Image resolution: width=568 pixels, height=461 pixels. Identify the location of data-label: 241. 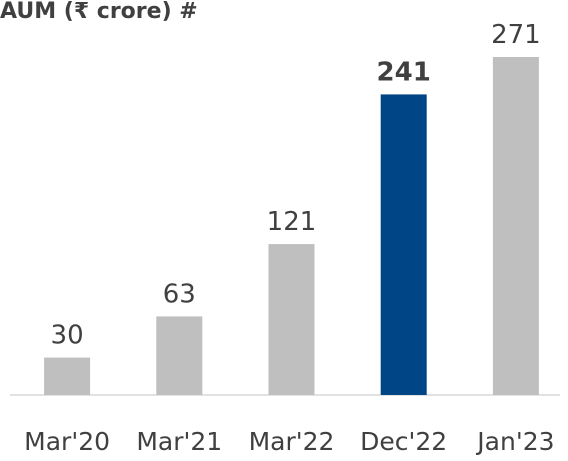
(404, 72).